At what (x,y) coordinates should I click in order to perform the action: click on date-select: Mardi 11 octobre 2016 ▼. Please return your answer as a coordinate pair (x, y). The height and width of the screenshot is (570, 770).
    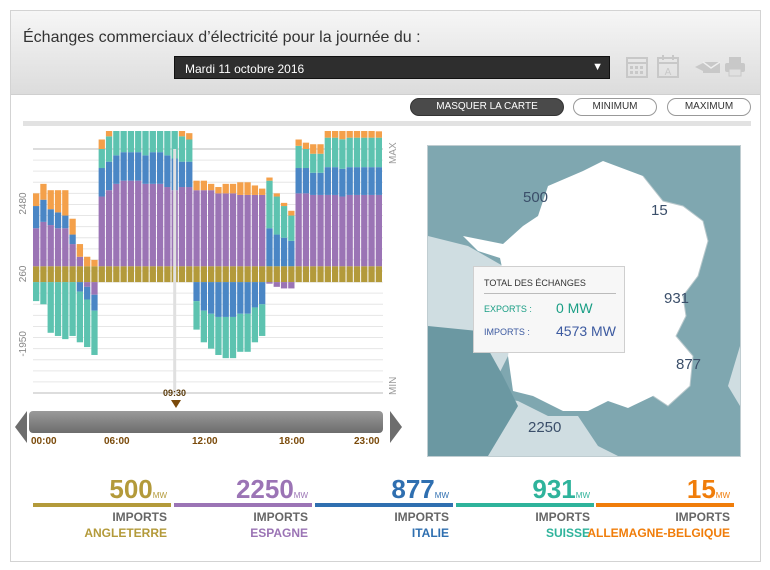
    Looking at the image, I should click on (392, 67).